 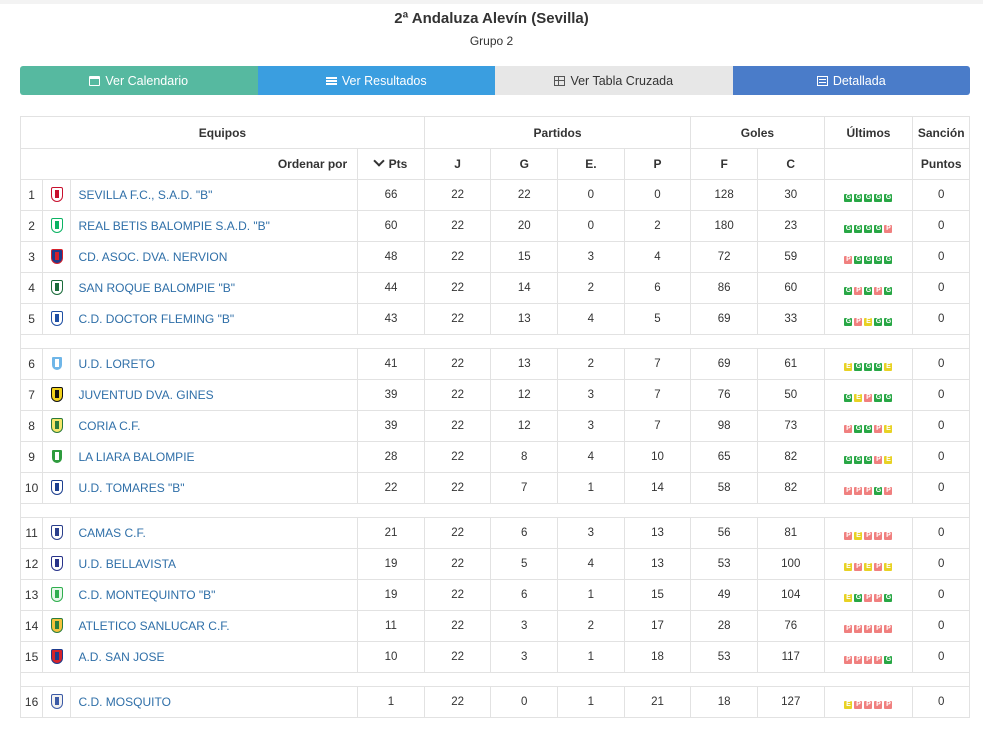 I want to click on team-crest-icon, so click(x=57, y=226).